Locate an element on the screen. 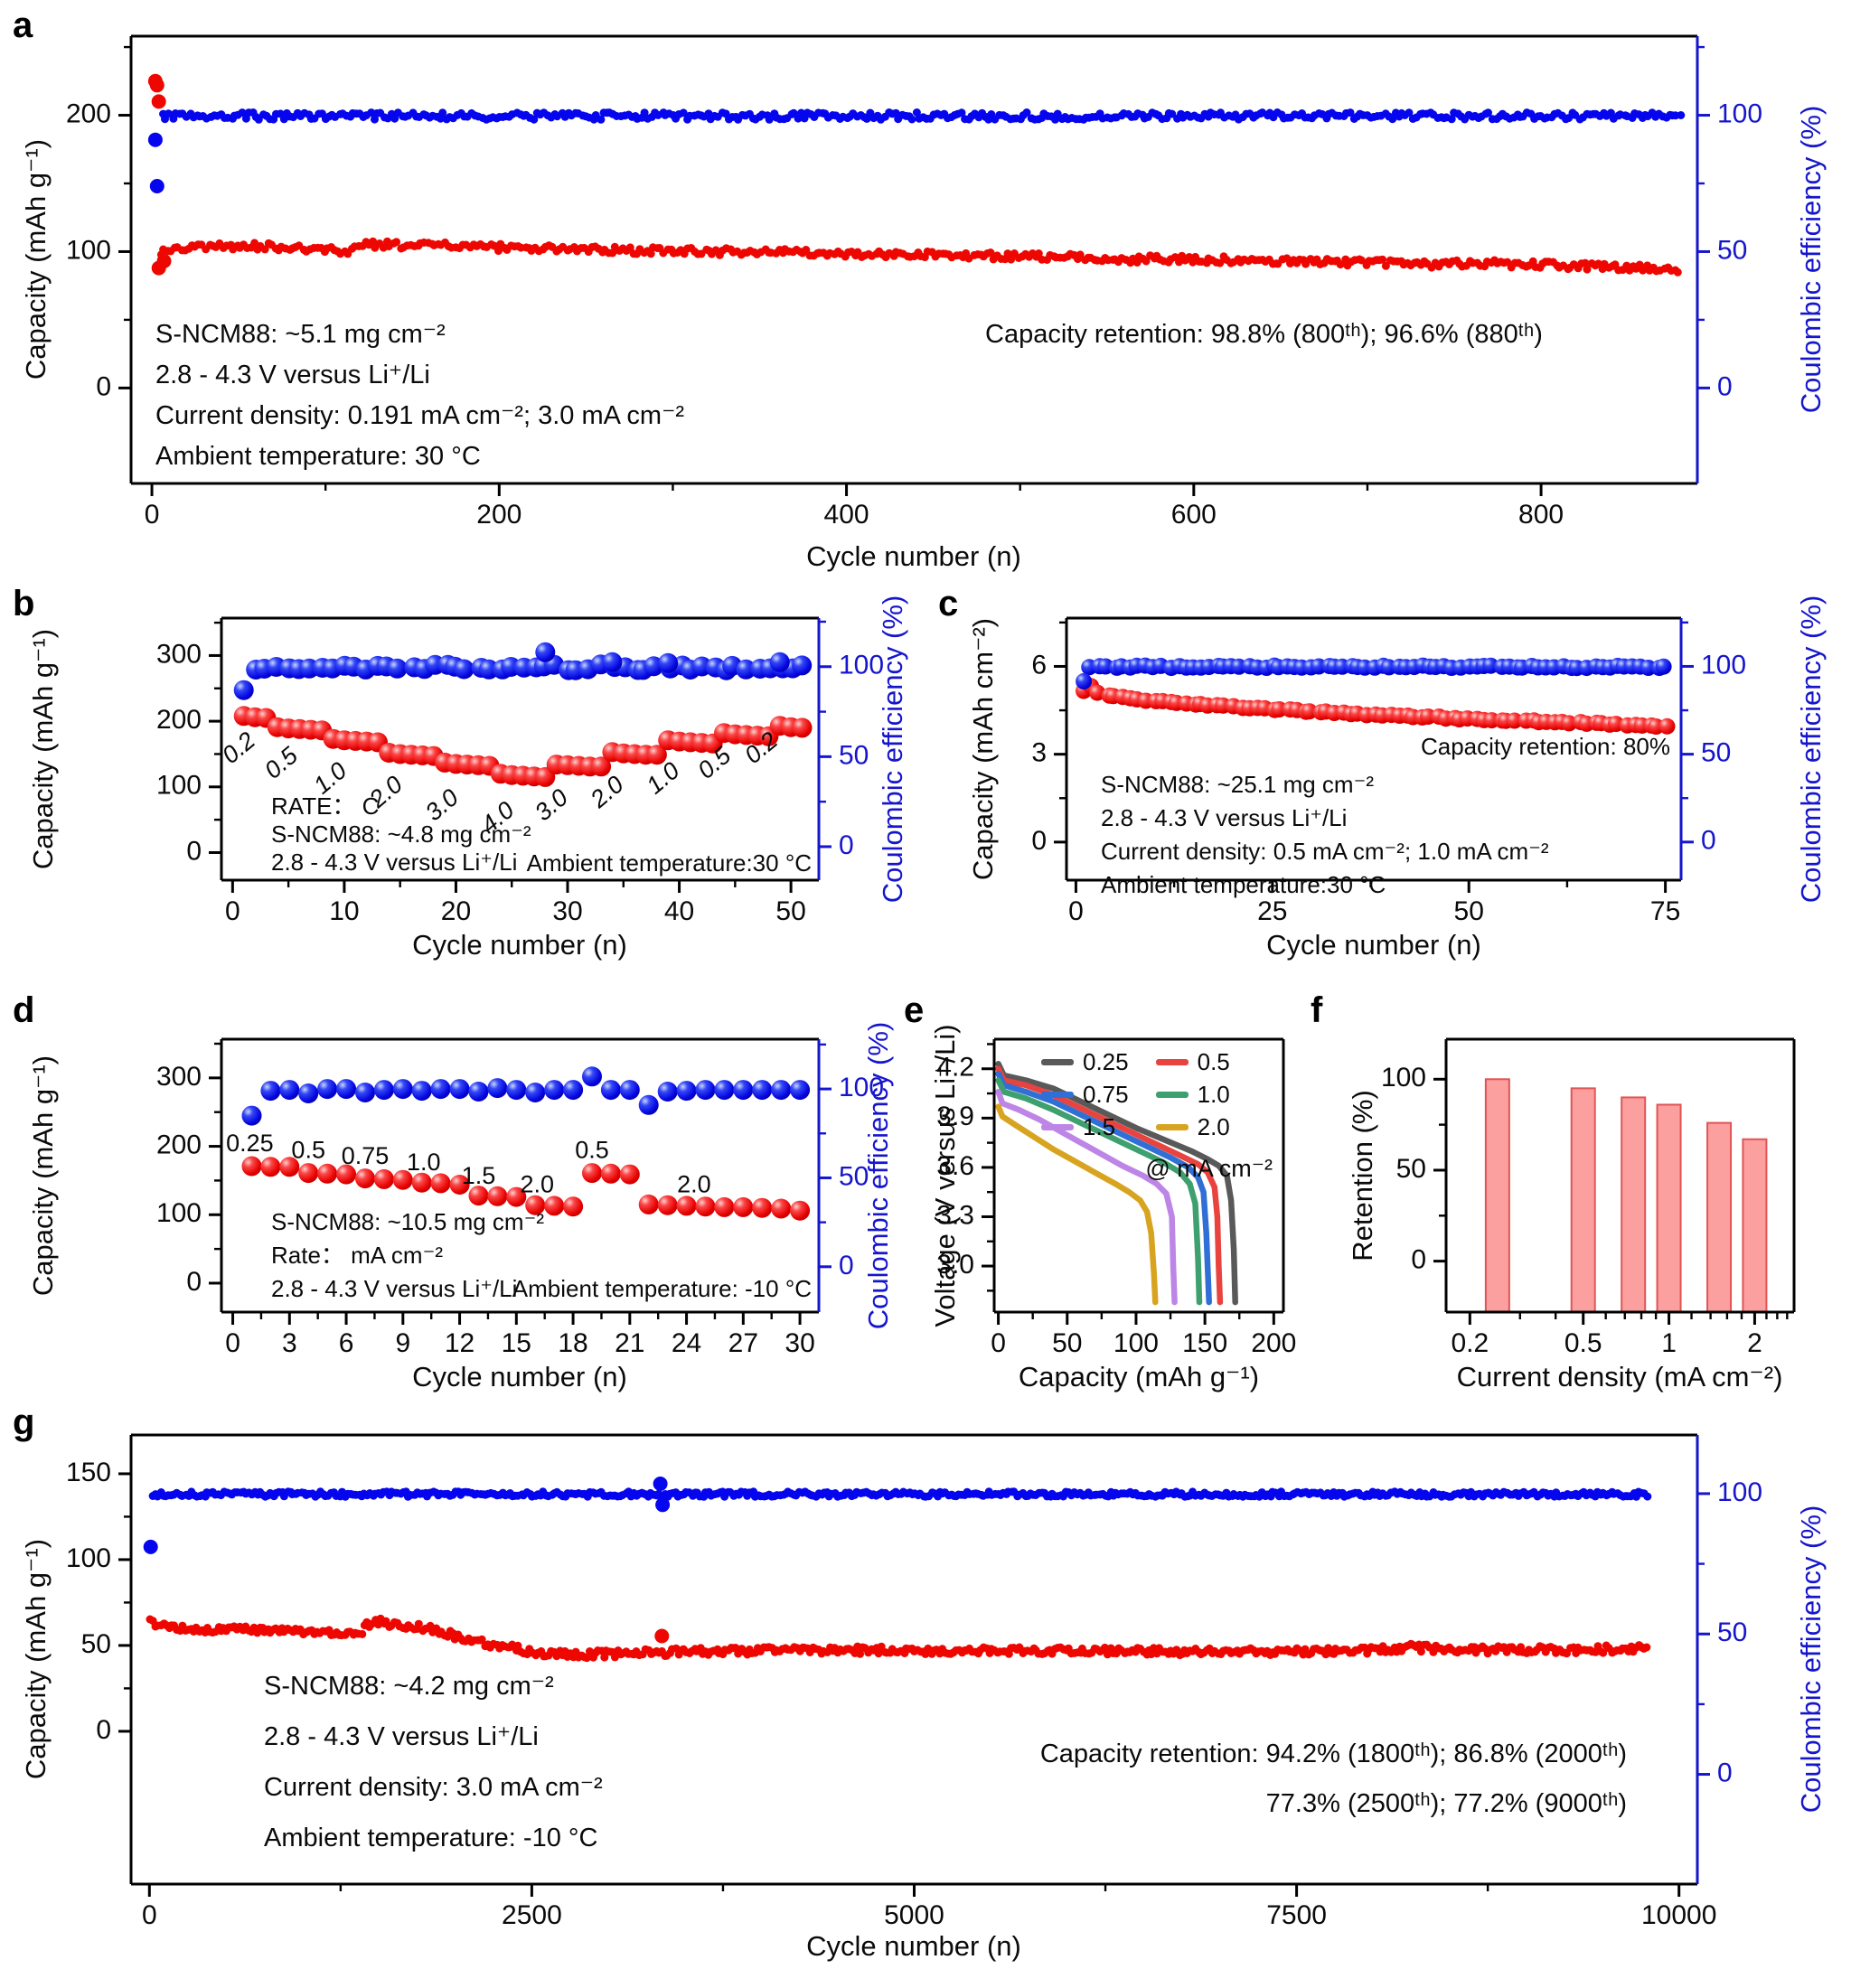 The image size is (1851, 1988). annotation-d-ambient: Ambient temperature: -10 °C is located at coordinates (622, 1289).